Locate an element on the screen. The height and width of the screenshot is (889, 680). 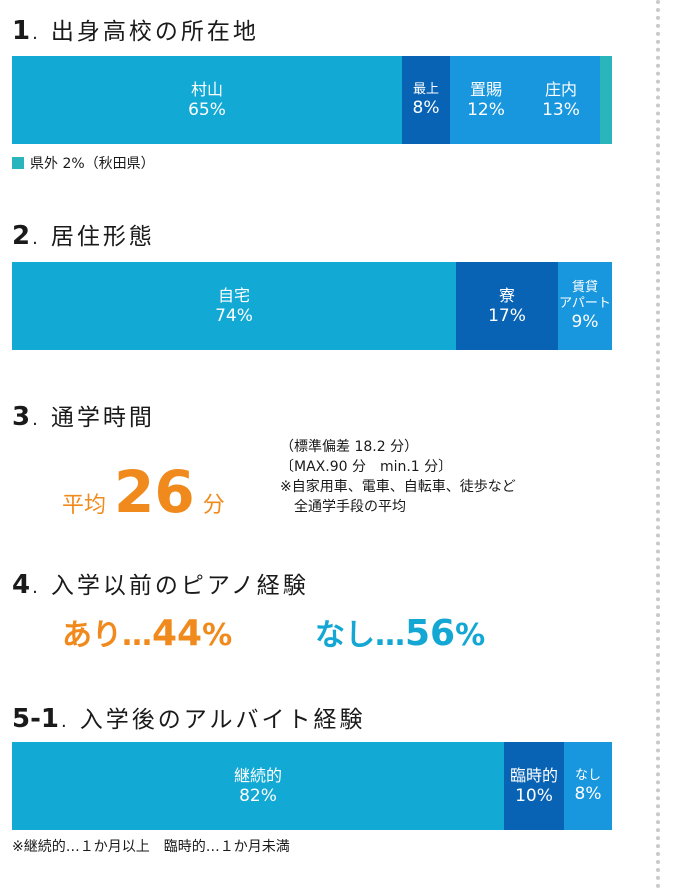
bar-segment: 臨時的 10% is located at coordinates (534, 786).